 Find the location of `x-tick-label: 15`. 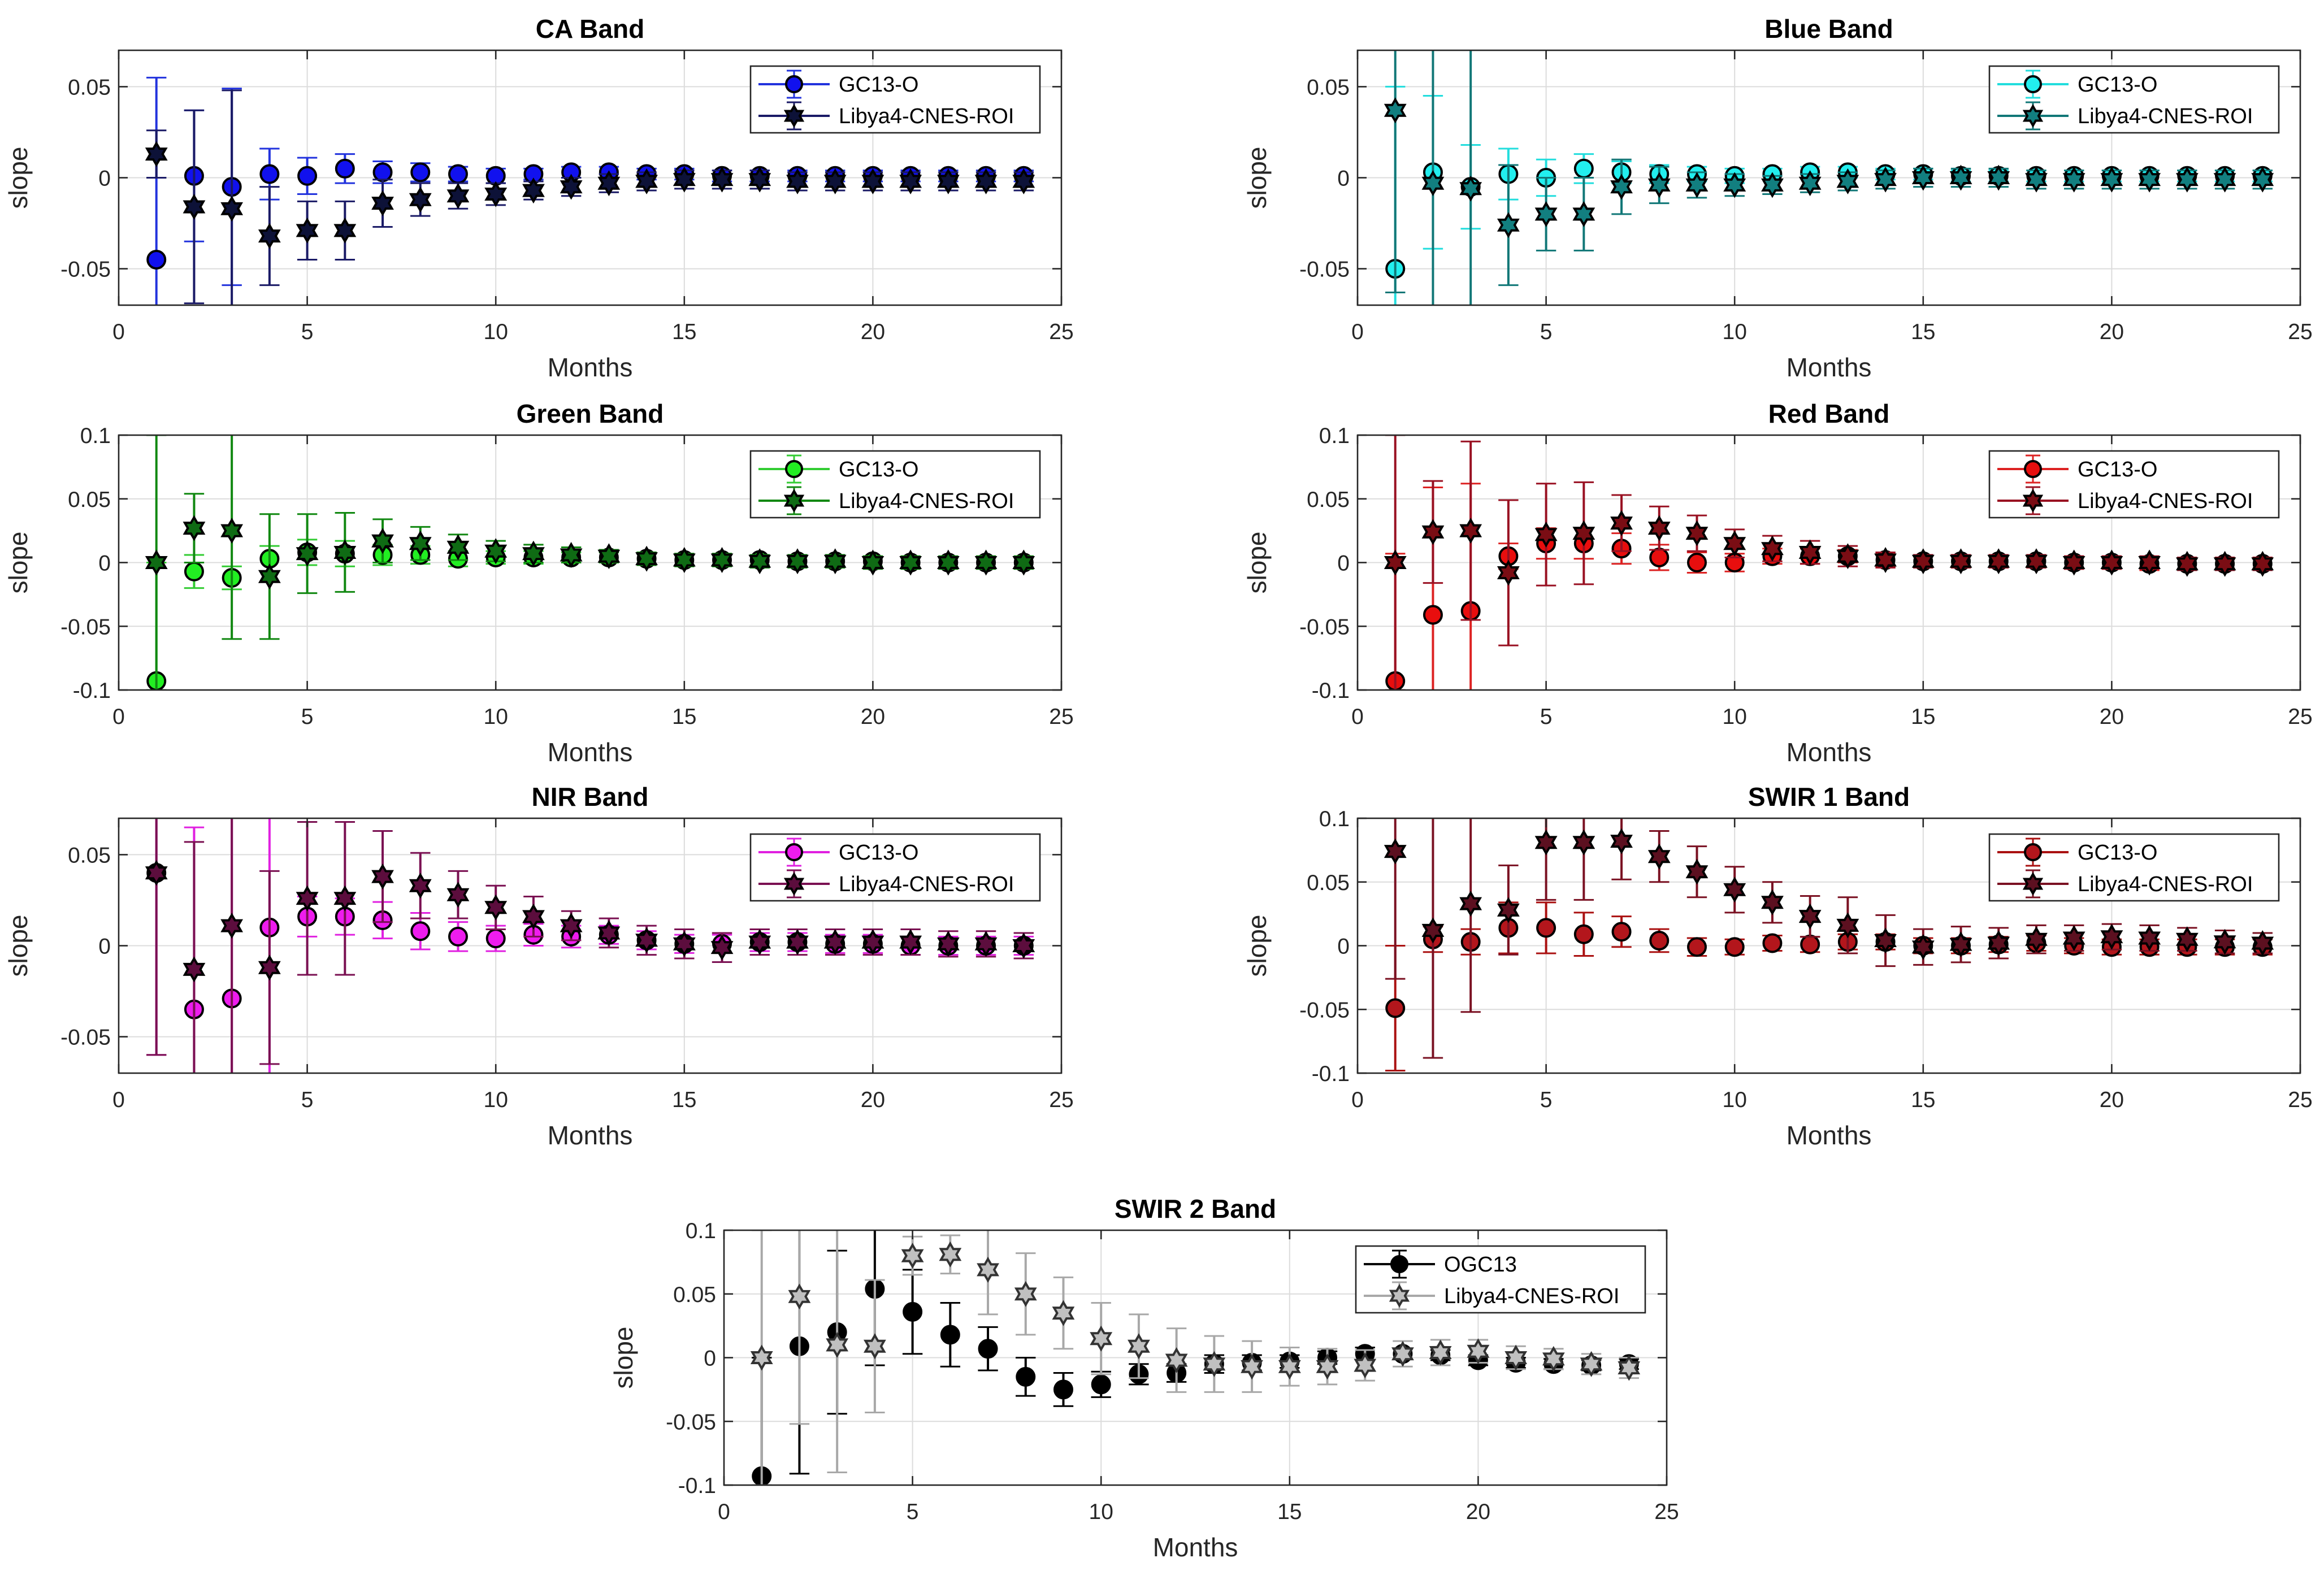

x-tick-label: 15 is located at coordinates (1289, 1512).